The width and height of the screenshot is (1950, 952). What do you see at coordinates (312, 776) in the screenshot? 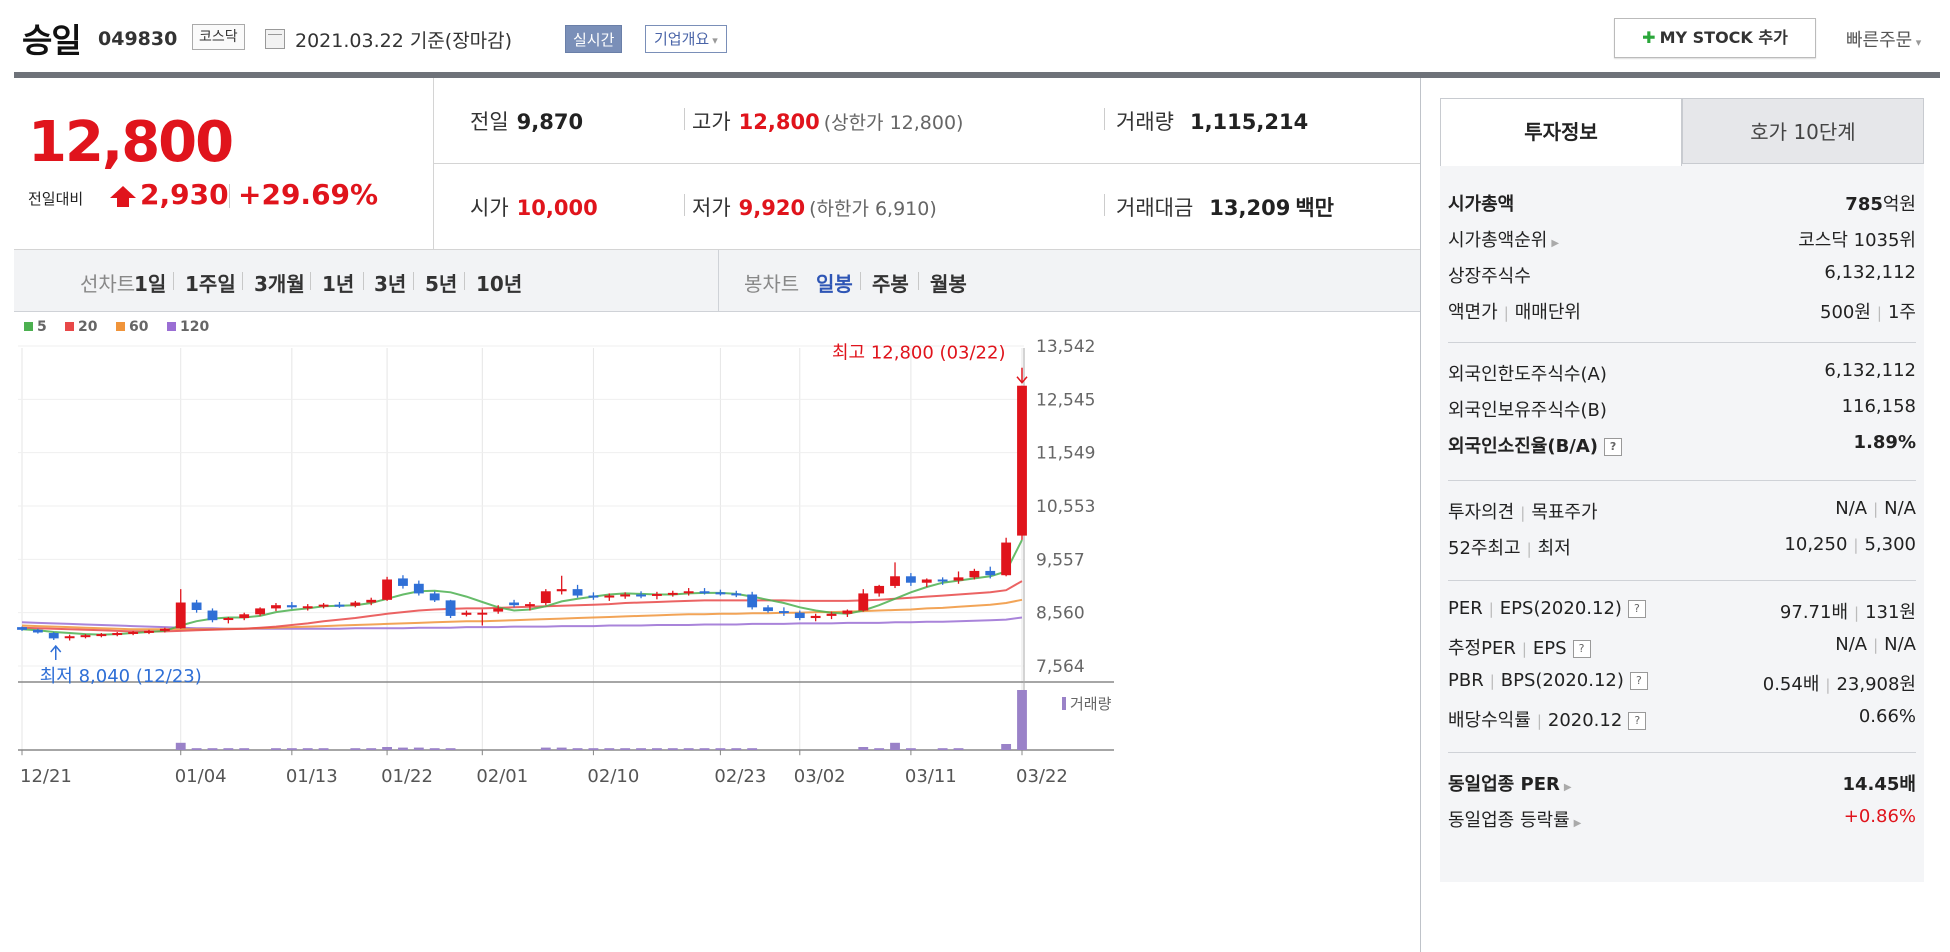
I see `x-tick-label: 01/13` at bounding box center [312, 776].